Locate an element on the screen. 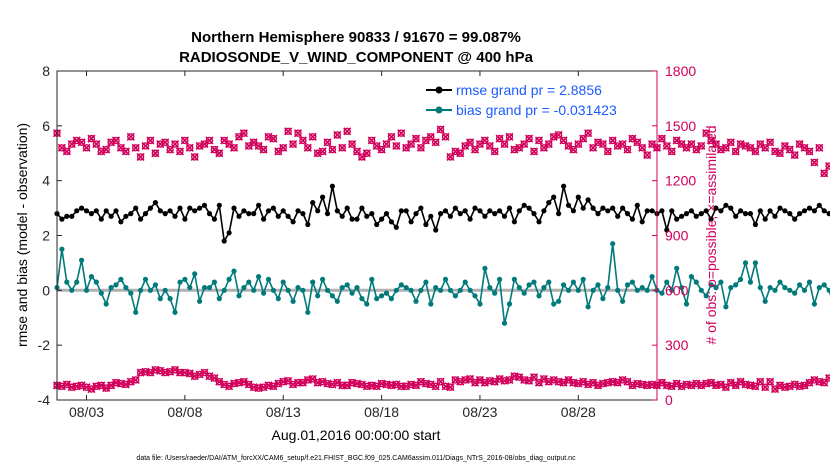 This screenshot has height=470, width=830. x-tick-label: 08/28 is located at coordinates (578, 412).